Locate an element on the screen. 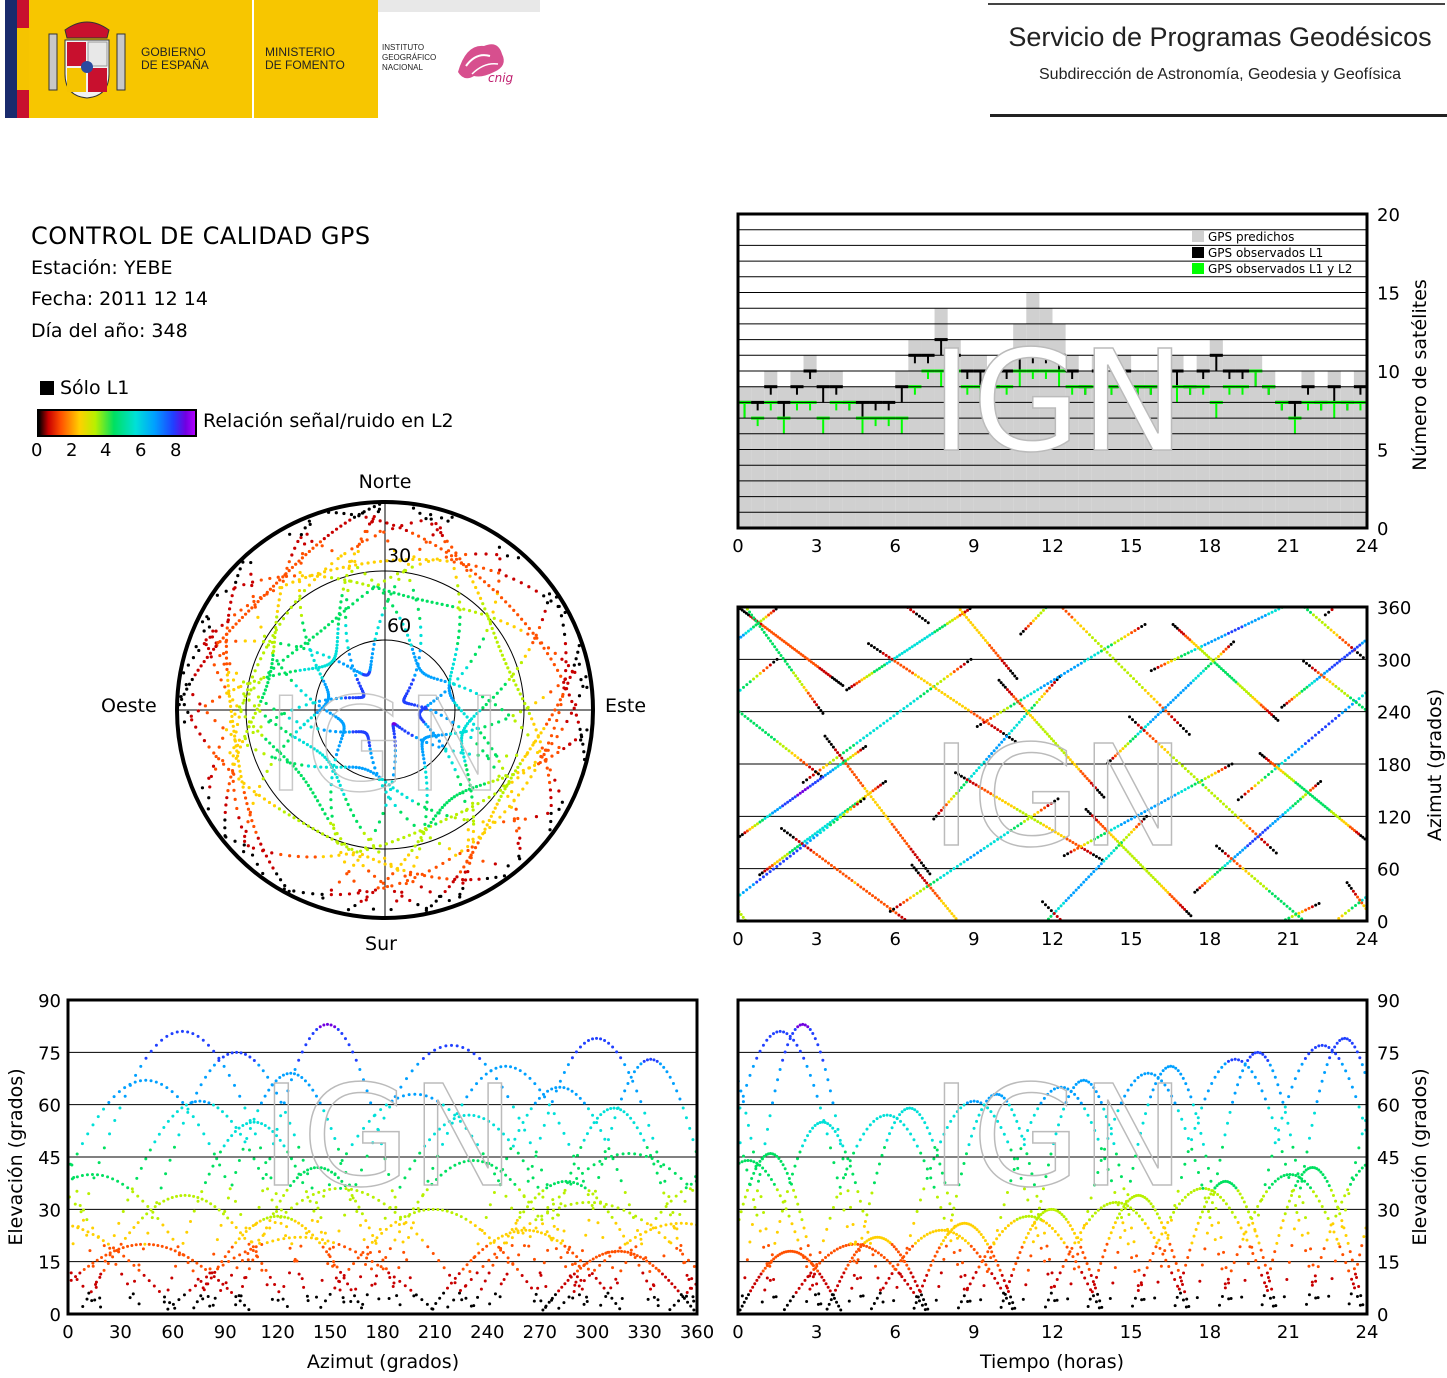 This screenshot has height=1378, width=1447. ministry-line-2: DE FOMENTO is located at coordinates (305, 65).